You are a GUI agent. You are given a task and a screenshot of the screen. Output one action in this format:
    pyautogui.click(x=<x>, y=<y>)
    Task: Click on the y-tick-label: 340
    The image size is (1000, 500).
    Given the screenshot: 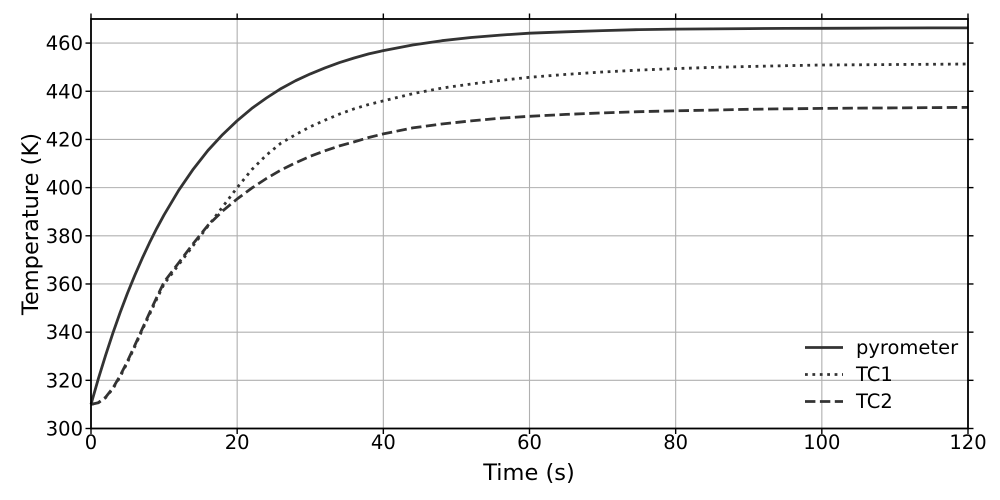 What is the action you would take?
    pyautogui.click(x=64, y=332)
    